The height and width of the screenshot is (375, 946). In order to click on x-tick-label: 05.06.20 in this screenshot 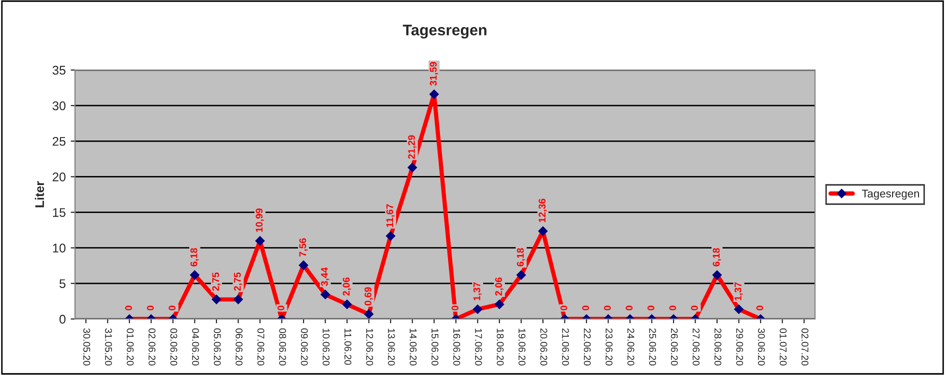, I will do `click(217, 347)`.